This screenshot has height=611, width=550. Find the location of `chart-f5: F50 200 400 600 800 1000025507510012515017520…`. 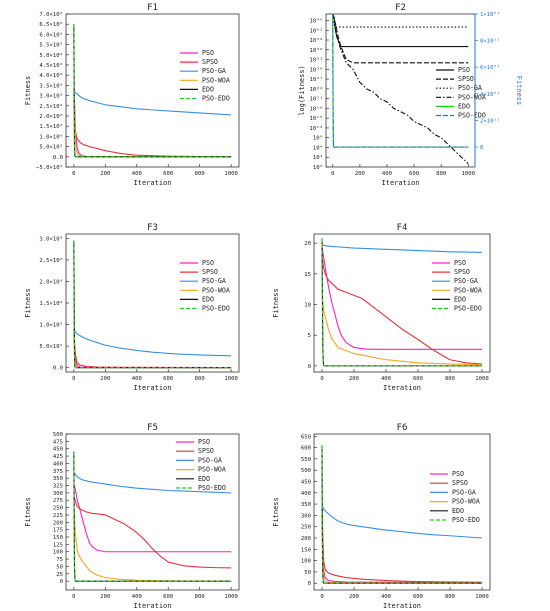

chart-f5: F50 200 400 600 800 1000025507510012515017520… is located at coordinates (132, 516).